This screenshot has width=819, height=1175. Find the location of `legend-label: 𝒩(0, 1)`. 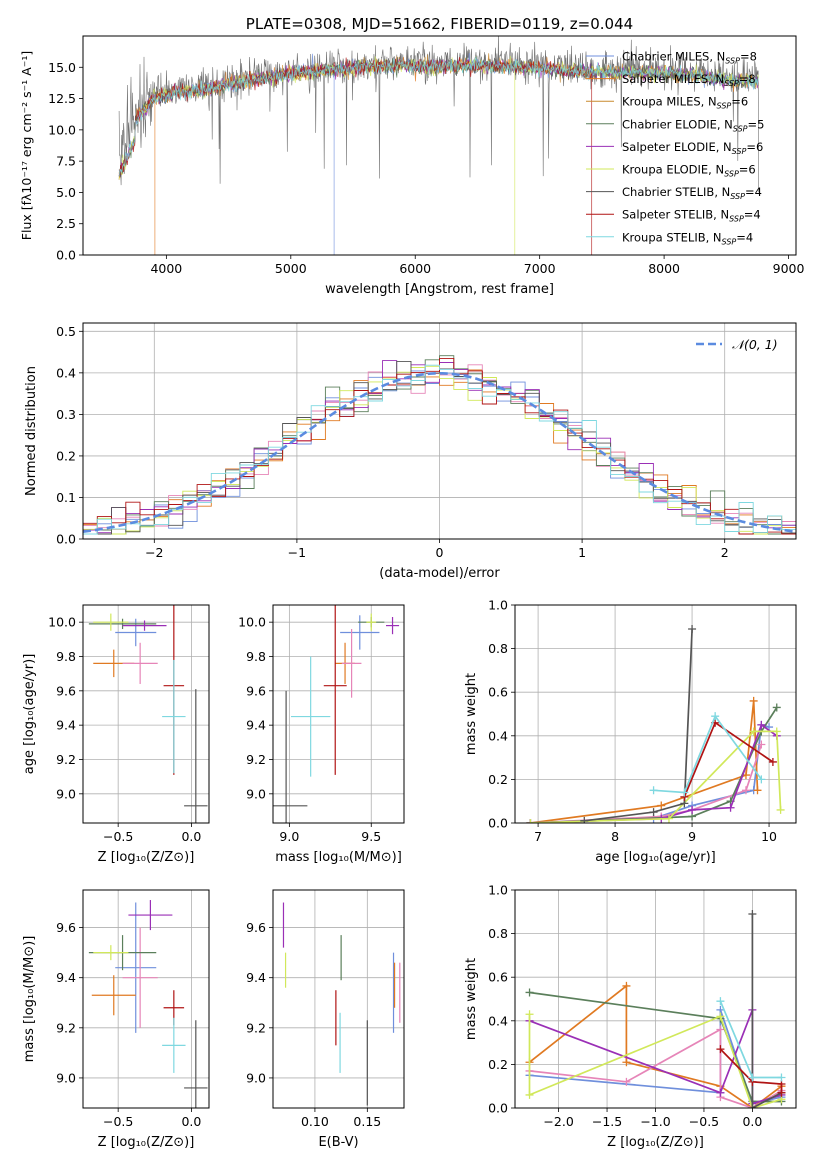

legend-label: 𝒩(0, 1) is located at coordinates (755, 344).